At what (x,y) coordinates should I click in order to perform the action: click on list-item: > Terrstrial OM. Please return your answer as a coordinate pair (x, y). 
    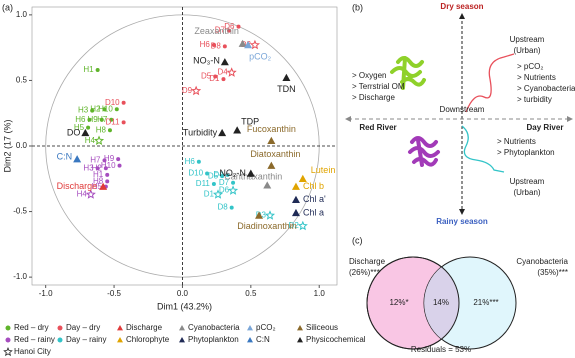
    Looking at the image, I should click on (378, 86).